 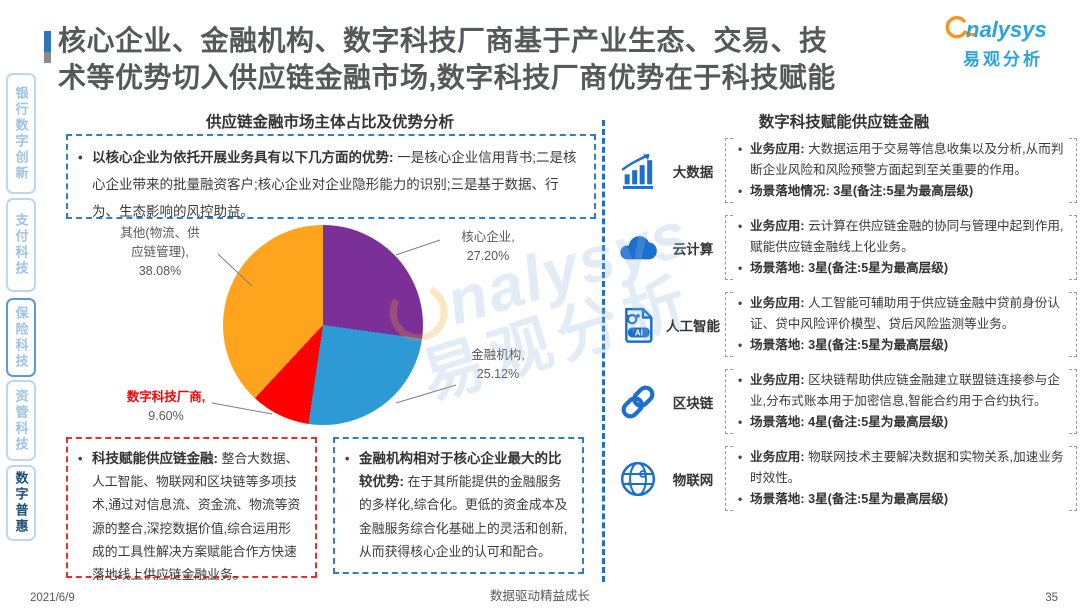 I want to click on tech-label-iot: 物联网, so click(x=693, y=480).